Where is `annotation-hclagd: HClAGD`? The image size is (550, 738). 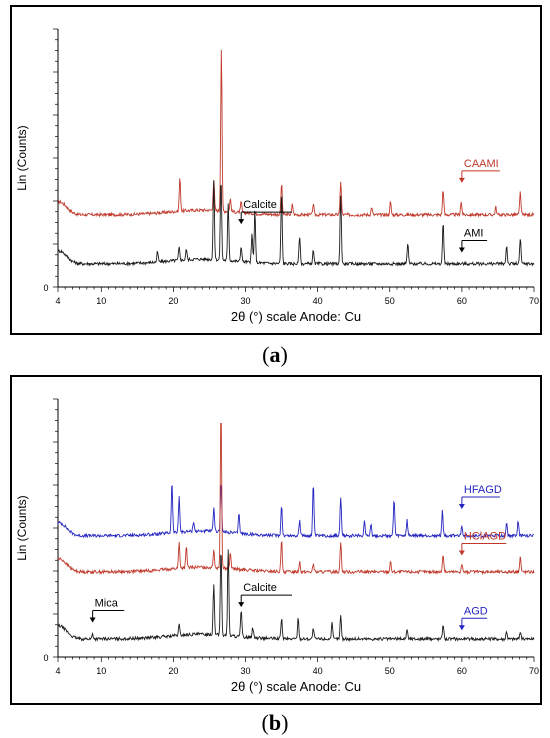
annotation-hclagd: HClAGD is located at coordinates (482, 543).